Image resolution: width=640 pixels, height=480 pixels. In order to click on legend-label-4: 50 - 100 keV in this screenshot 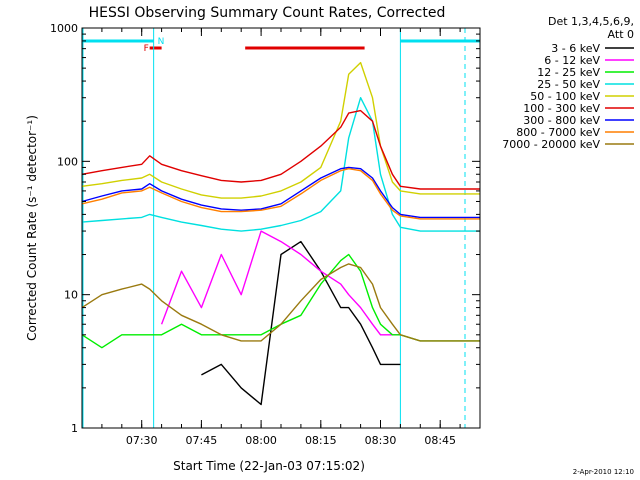, I will do `click(565, 96)`.